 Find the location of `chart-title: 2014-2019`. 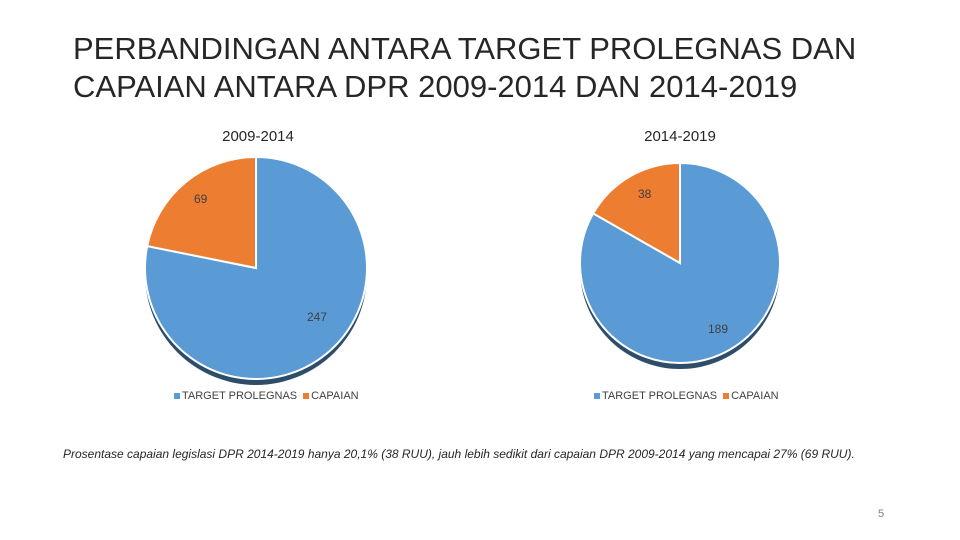

chart-title: 2014-2019 is located at coordinates (680, 136).